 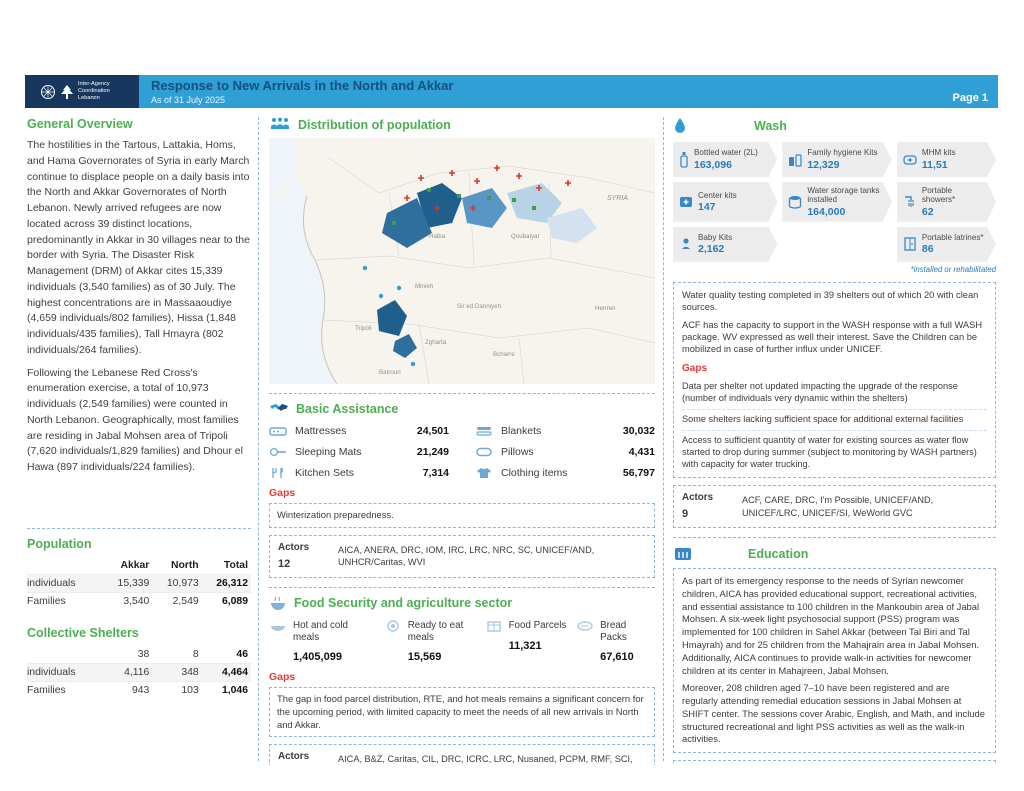 I want to click on list-item: Ready to eat meals 15,569, so click(x=430, y=641).